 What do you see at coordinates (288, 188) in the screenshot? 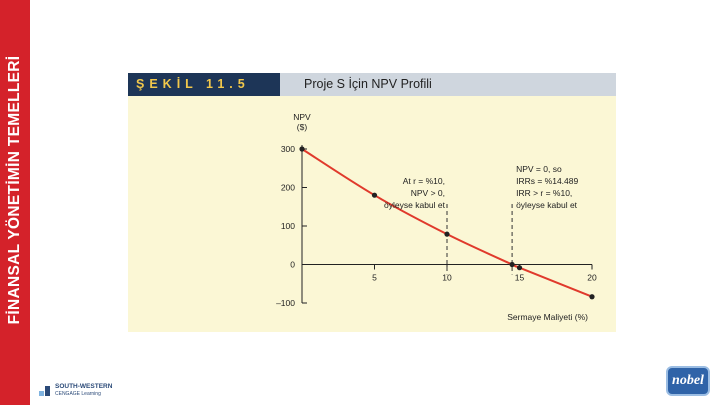
I see `y-tick-label: 200` at bounding box center [288, 188].